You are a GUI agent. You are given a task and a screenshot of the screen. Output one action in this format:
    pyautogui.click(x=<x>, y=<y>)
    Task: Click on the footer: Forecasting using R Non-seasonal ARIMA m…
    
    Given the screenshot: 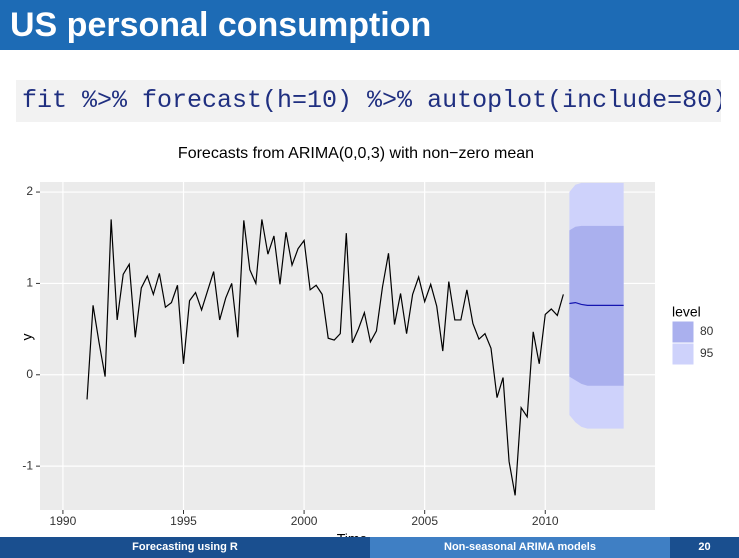 What is the action you would take?
    pyautogui.click(x=369, y=547)
    